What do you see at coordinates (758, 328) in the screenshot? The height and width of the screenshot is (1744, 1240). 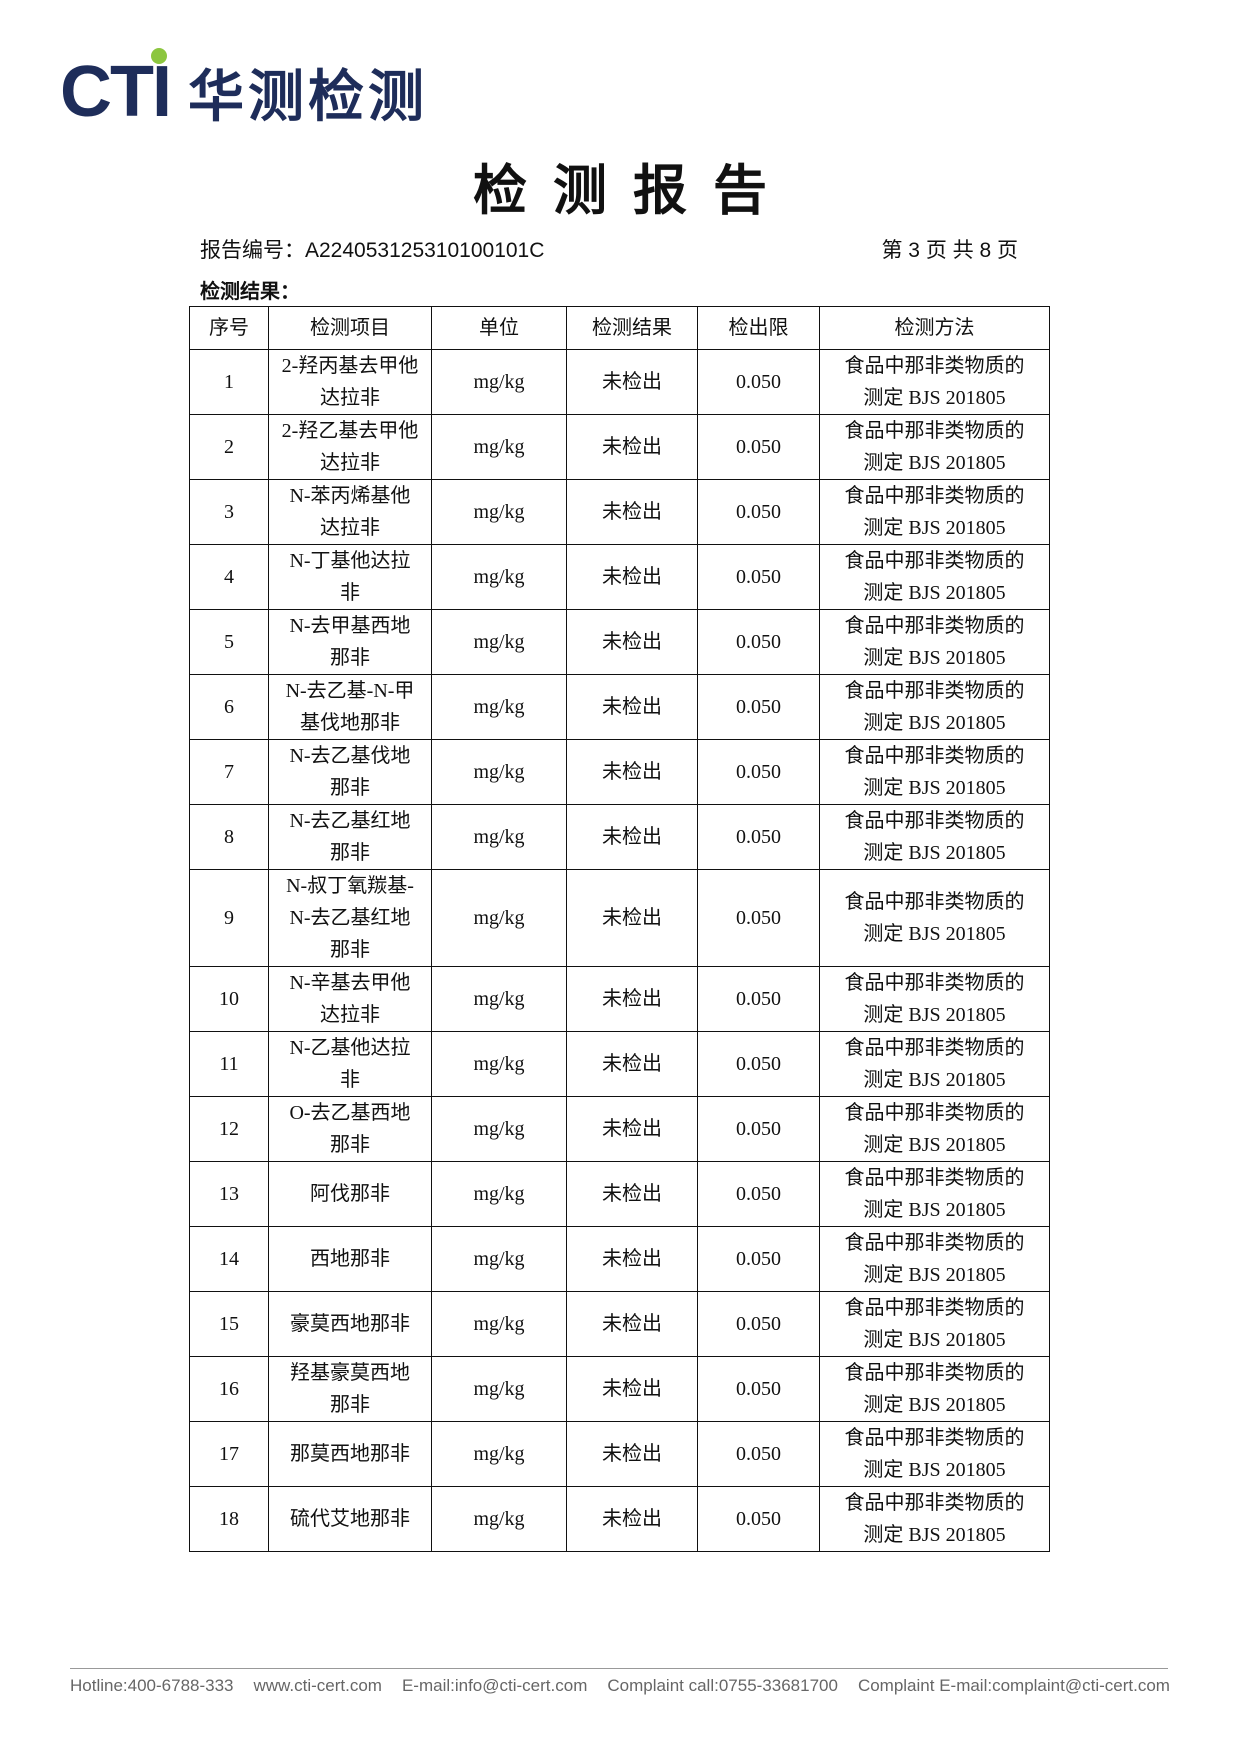 I see `column-header: 检出限` at bounding box center [758, 328].